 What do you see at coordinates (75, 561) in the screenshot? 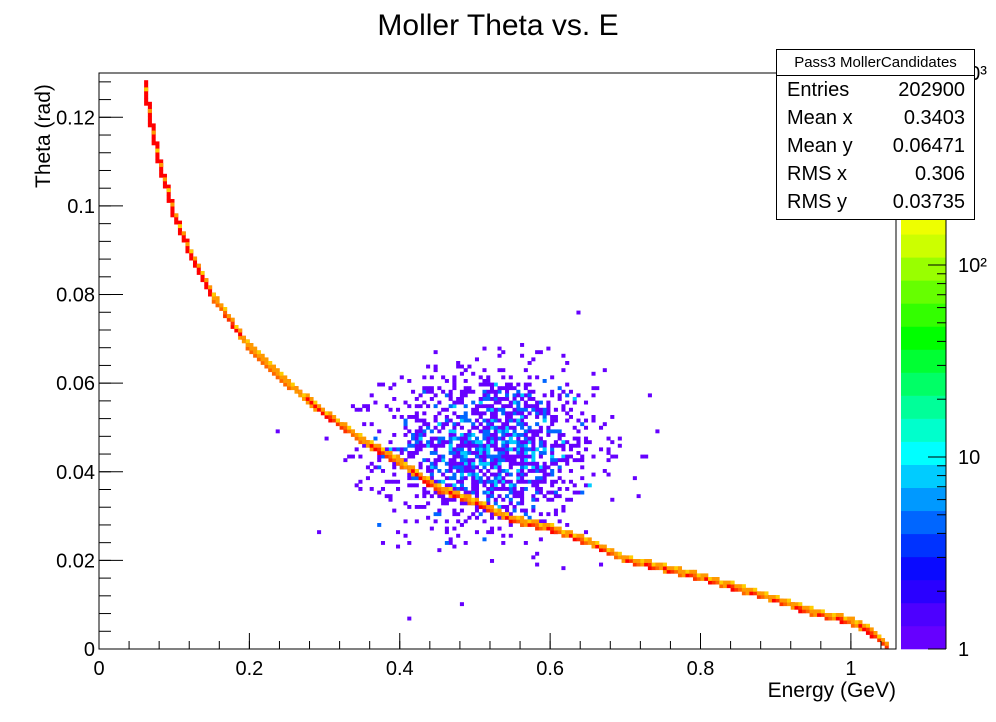
I see `y-tick-label: 0.02` at bounding box center [75, 561].